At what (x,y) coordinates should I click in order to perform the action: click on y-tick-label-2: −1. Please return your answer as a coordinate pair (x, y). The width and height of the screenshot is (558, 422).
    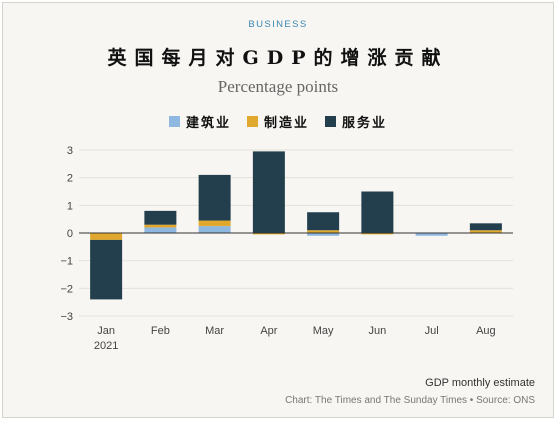
    Looking at the image, I should click on (66, 262).